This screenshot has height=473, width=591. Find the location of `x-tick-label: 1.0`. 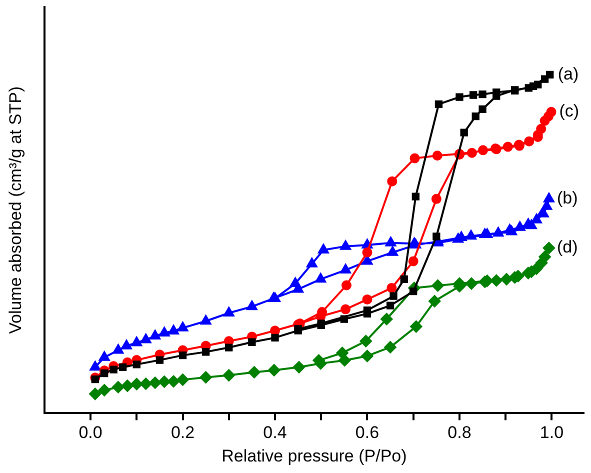

x-tick-label: 1.0 is located at coordinates (552, 432).